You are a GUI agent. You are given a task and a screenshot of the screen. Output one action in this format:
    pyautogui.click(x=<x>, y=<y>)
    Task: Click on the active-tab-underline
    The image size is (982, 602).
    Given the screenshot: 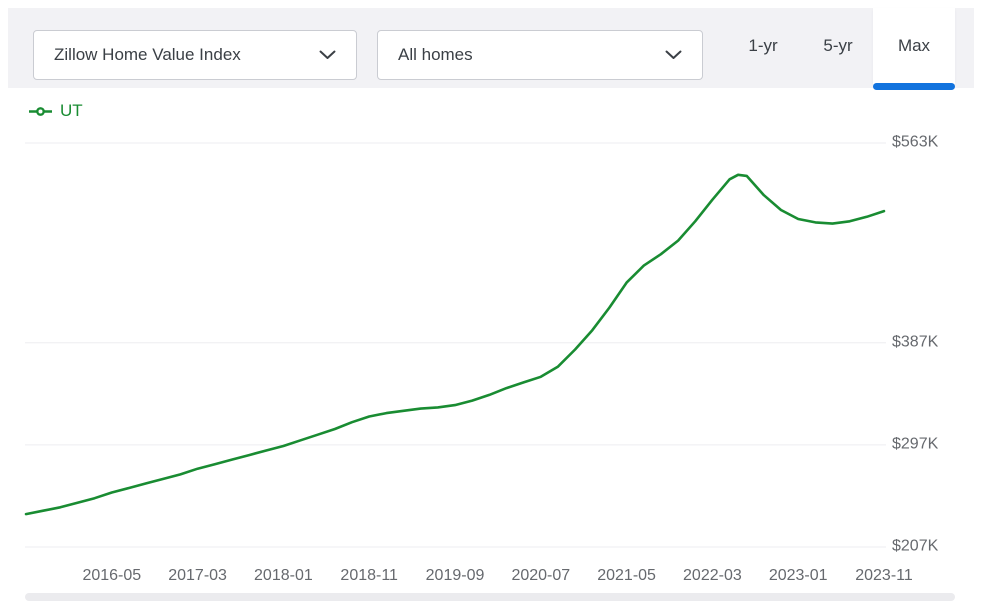 What is the action you would take?
    pyautogui.click(x=914, y=86)
    